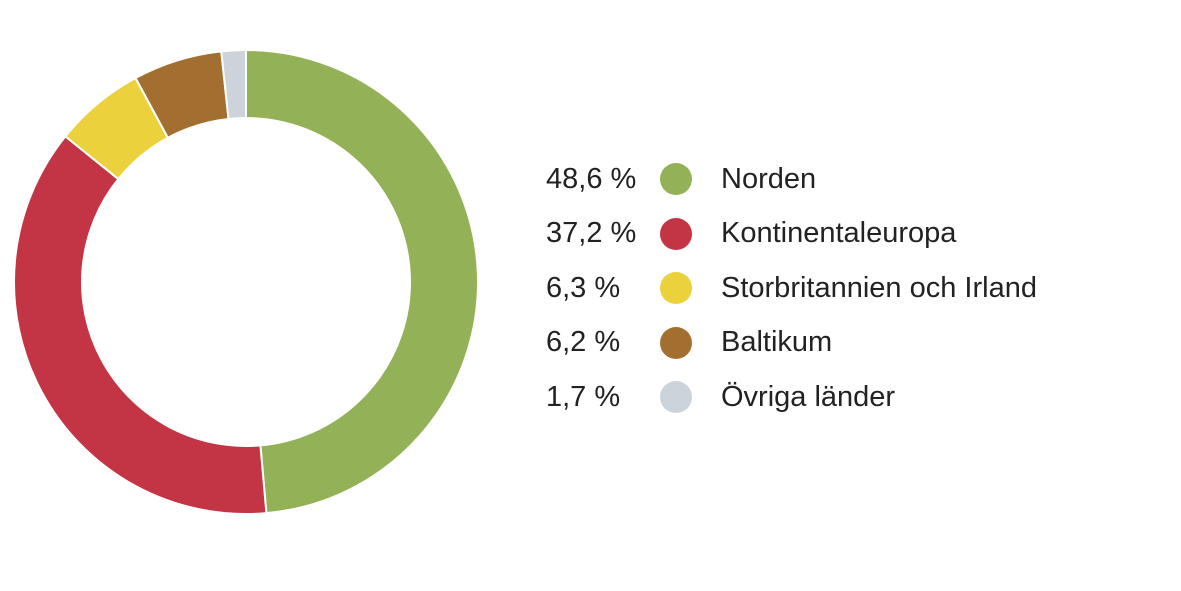 Image resolution: width=1181 pixels, height=591 pixels. What do you see at coordinates (808, 396) in the screenshot?
I see `legend-label: Övriga länder` at bounding box center [808, 396].